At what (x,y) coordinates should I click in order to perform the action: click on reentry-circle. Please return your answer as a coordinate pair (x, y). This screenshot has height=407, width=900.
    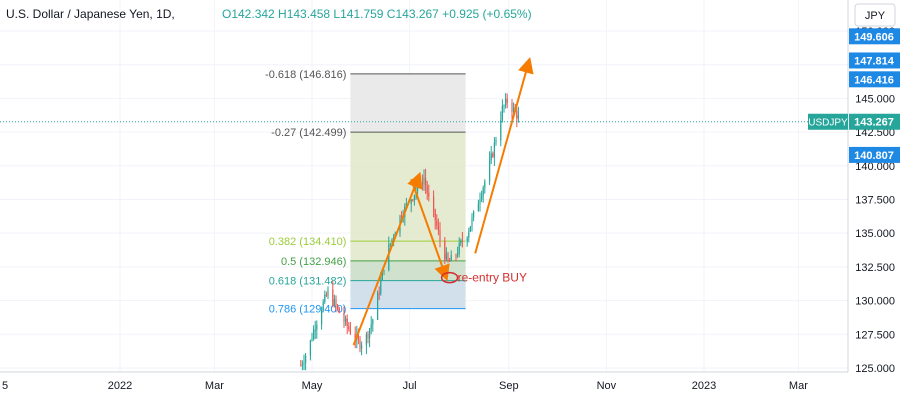
    Looking at the image, I should click on (449, 277).